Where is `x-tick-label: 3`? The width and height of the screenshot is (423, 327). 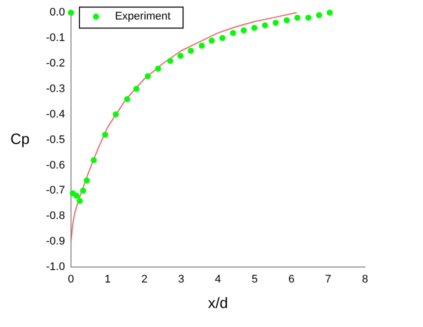
x-tick-label: 3 is located at coordinates (181, 280).